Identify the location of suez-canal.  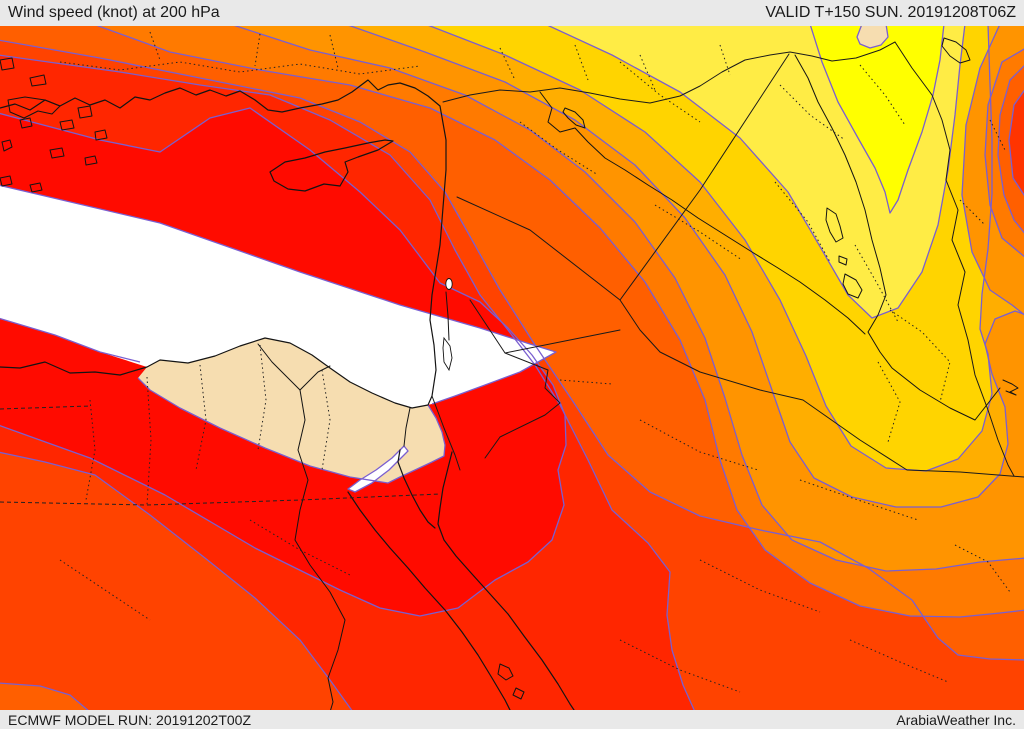
(407, 427).